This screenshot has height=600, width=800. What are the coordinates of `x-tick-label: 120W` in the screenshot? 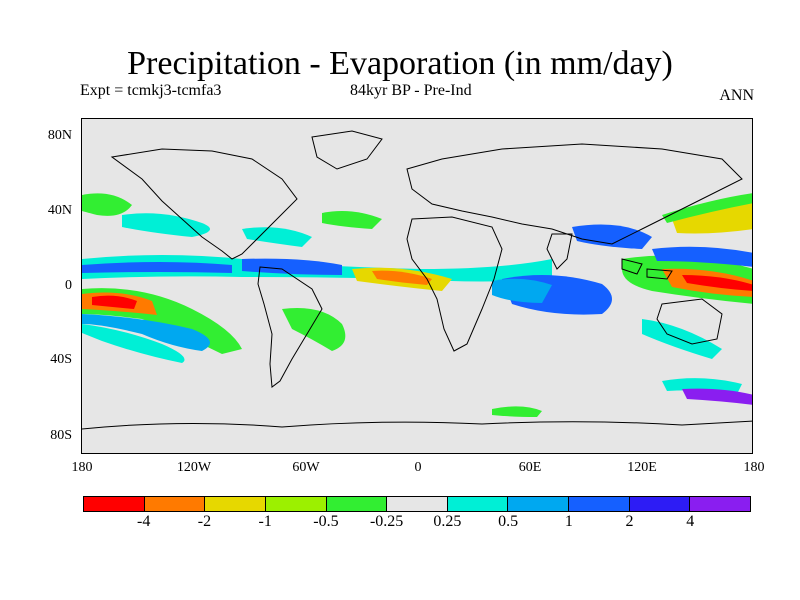 It's located at (194, 467).